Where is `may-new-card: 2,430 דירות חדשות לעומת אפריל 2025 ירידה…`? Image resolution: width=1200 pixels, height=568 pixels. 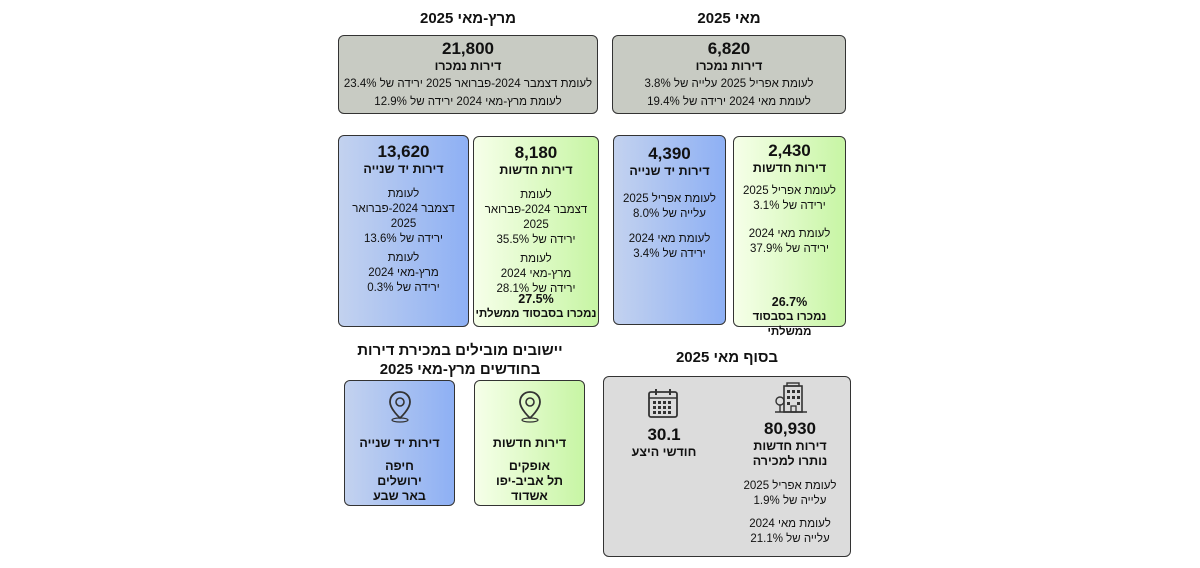 may-new-card: 2,430 דירות חדשות לעומת אפריל 2025 ירידה… is located at coordinates (789, 237).